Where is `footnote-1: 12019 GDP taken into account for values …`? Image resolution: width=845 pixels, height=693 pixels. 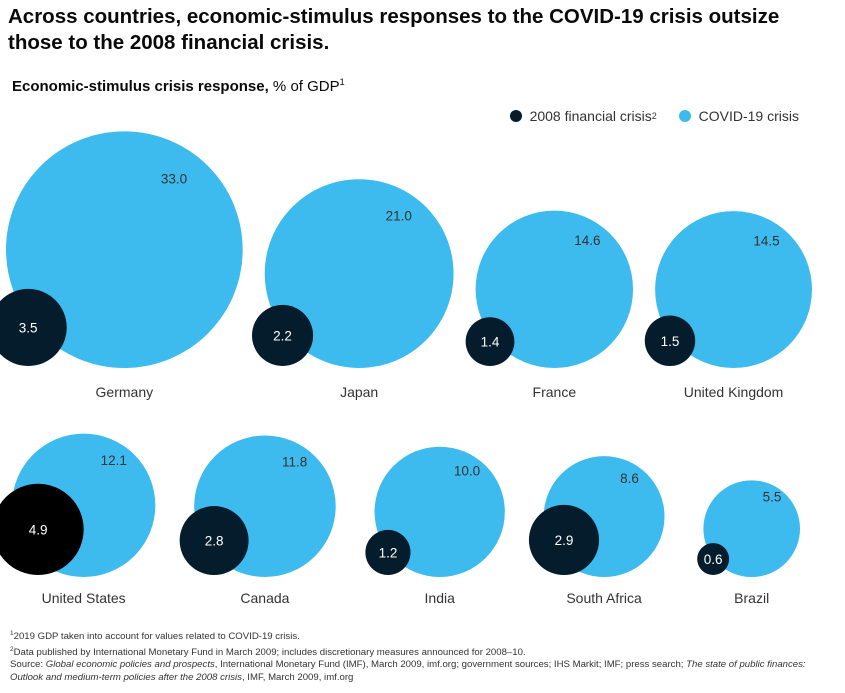
footnote-1: 12019 GDP taken into account for values … is located at coordinates (422, 636).